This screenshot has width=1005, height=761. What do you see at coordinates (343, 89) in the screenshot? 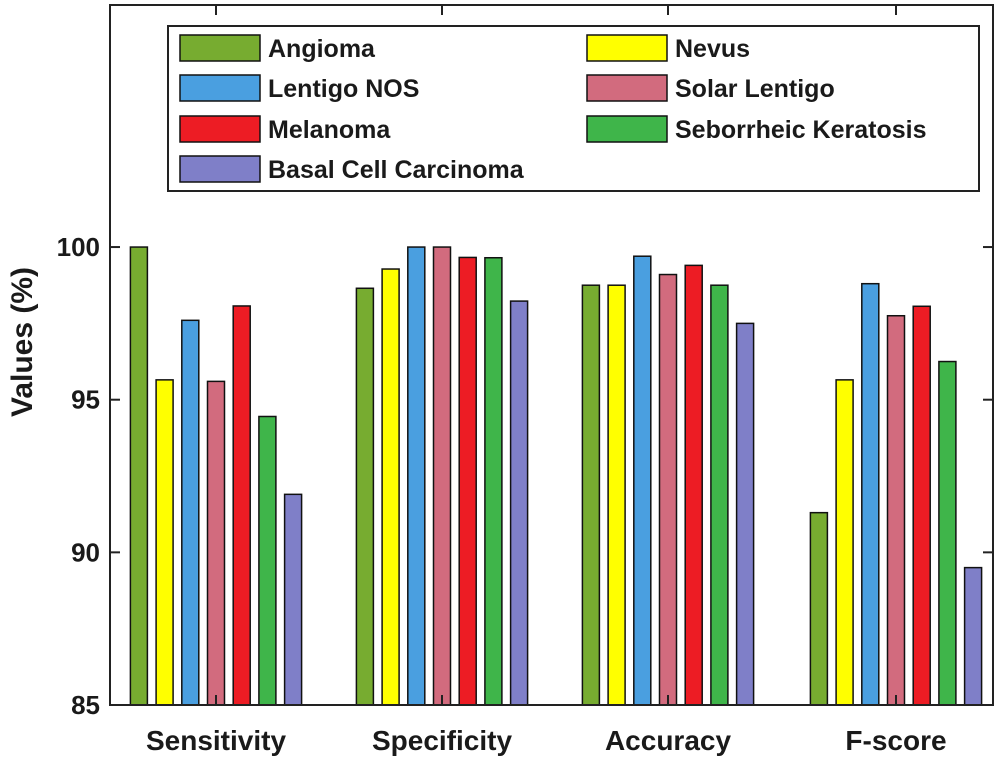
I see `legend-label: Lentigo NOS` at bounding box center [343, 89].